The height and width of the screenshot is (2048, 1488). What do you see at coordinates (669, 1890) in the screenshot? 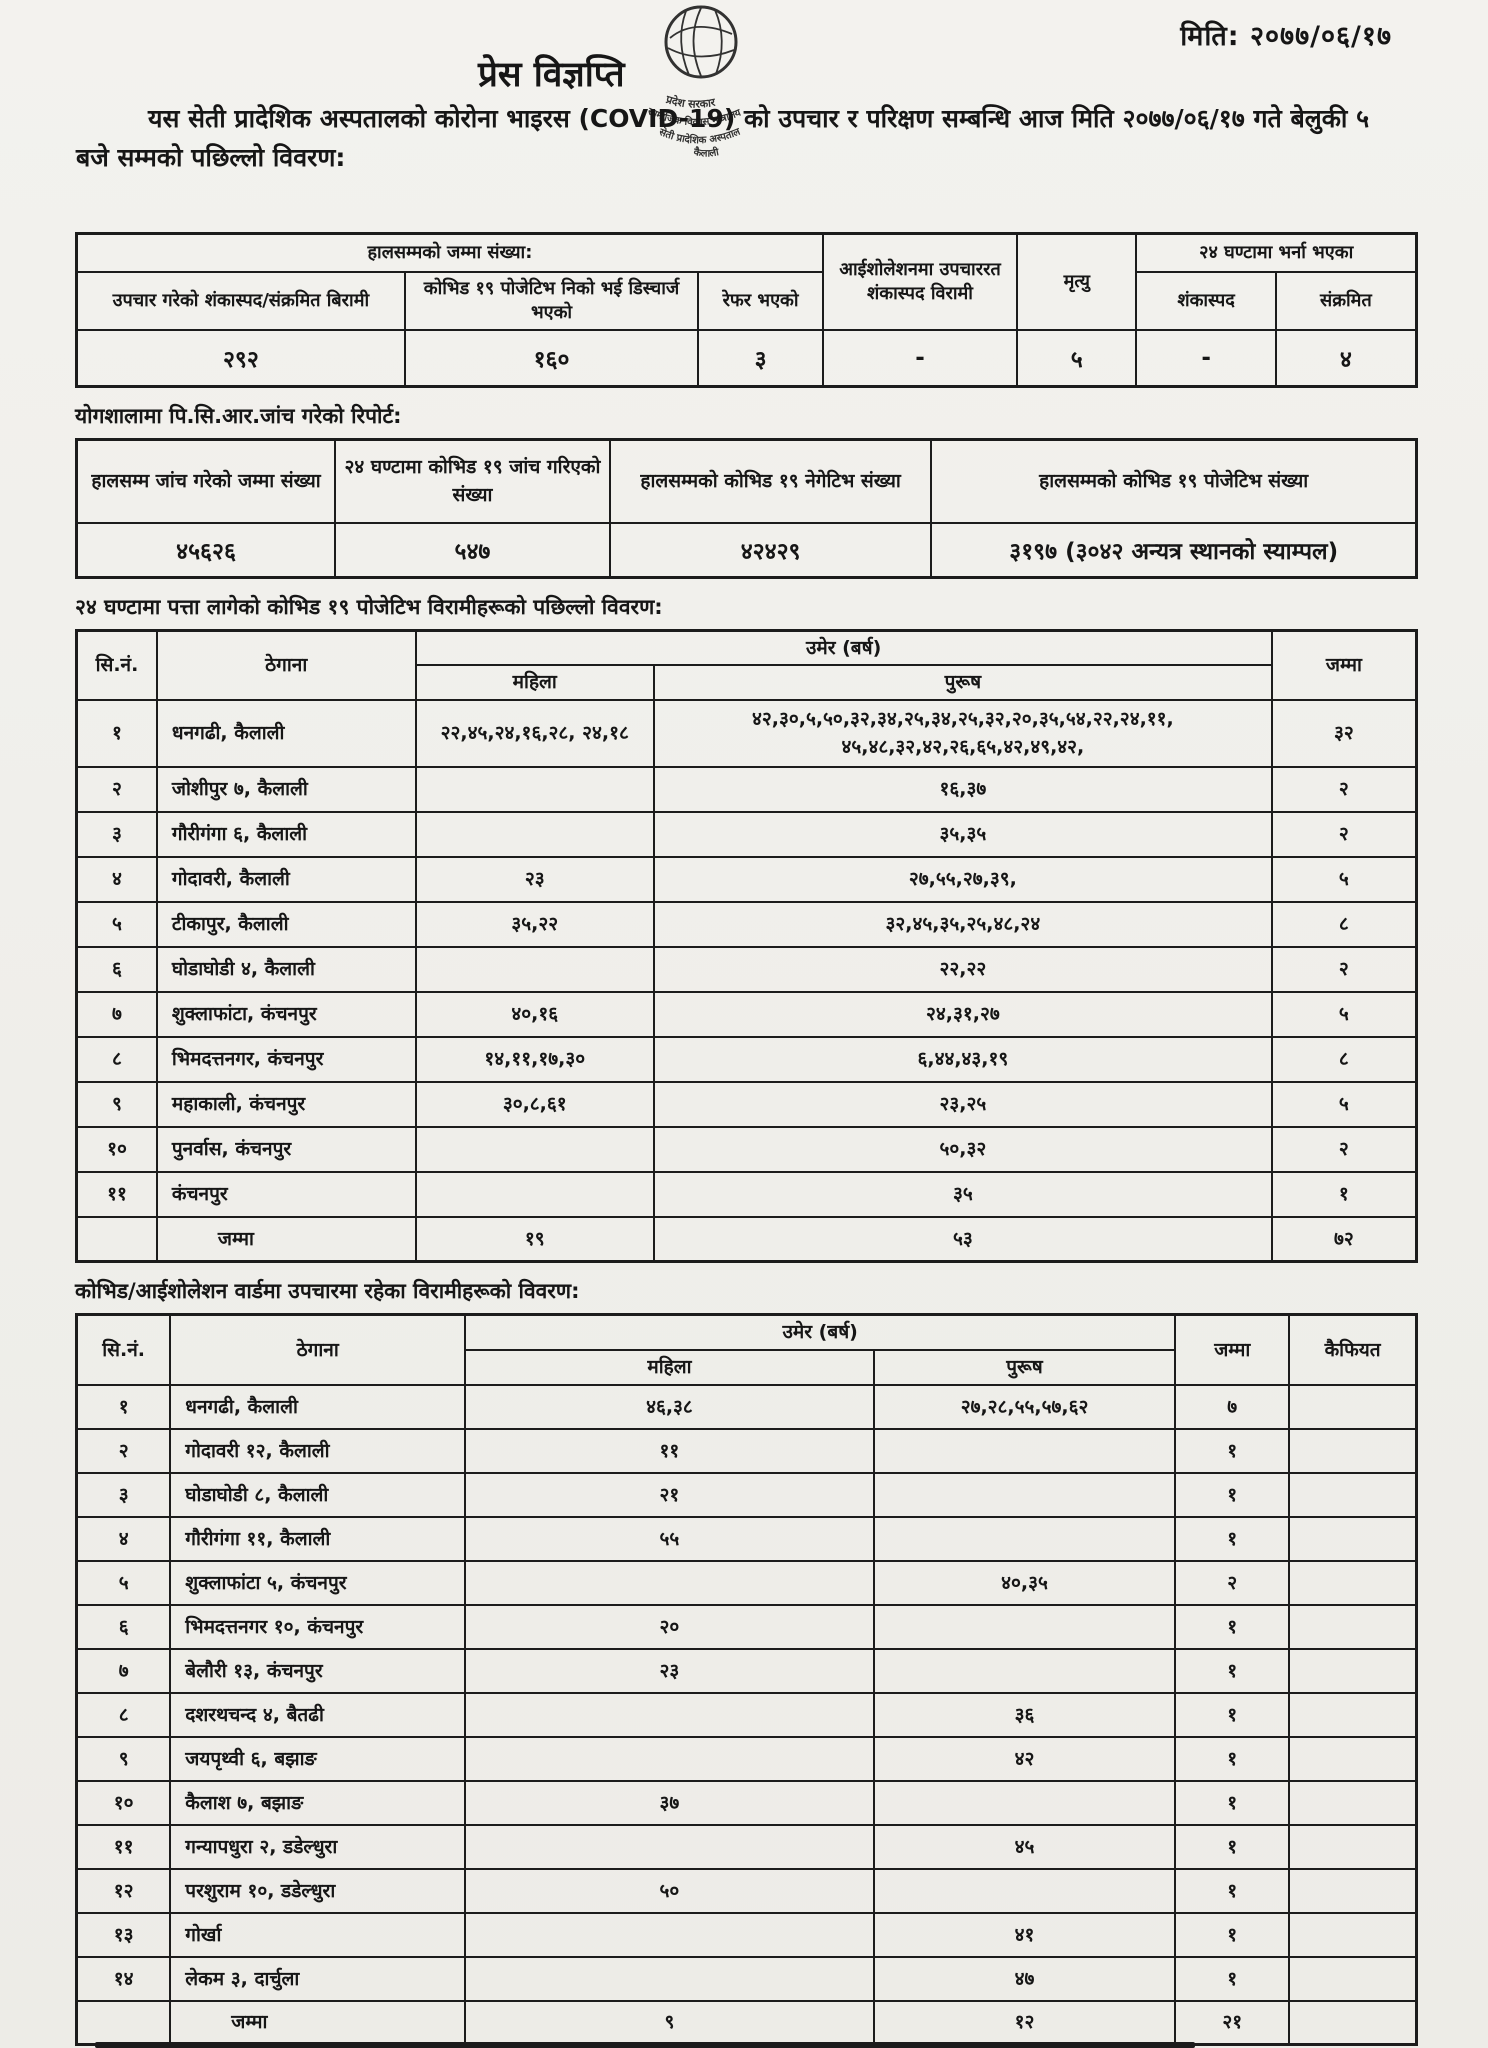
I see `row-female-ages: ५०` at bounding box center [669, 1890].